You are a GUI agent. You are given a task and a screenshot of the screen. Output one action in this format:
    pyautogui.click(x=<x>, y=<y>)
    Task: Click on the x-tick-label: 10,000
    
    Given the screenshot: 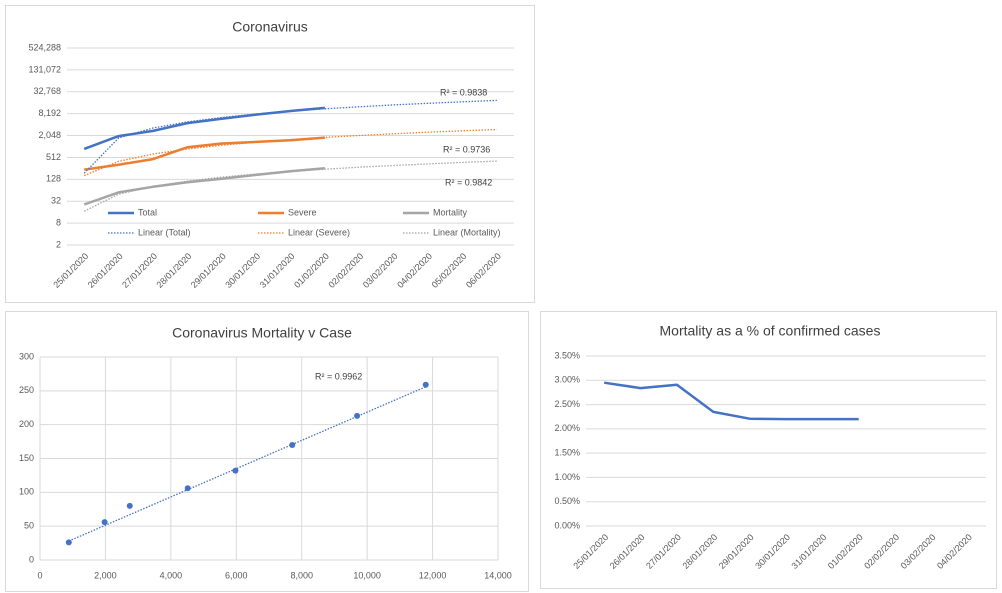 What is the action you would take?
    pyautogui.click(x=367, y=575)
    